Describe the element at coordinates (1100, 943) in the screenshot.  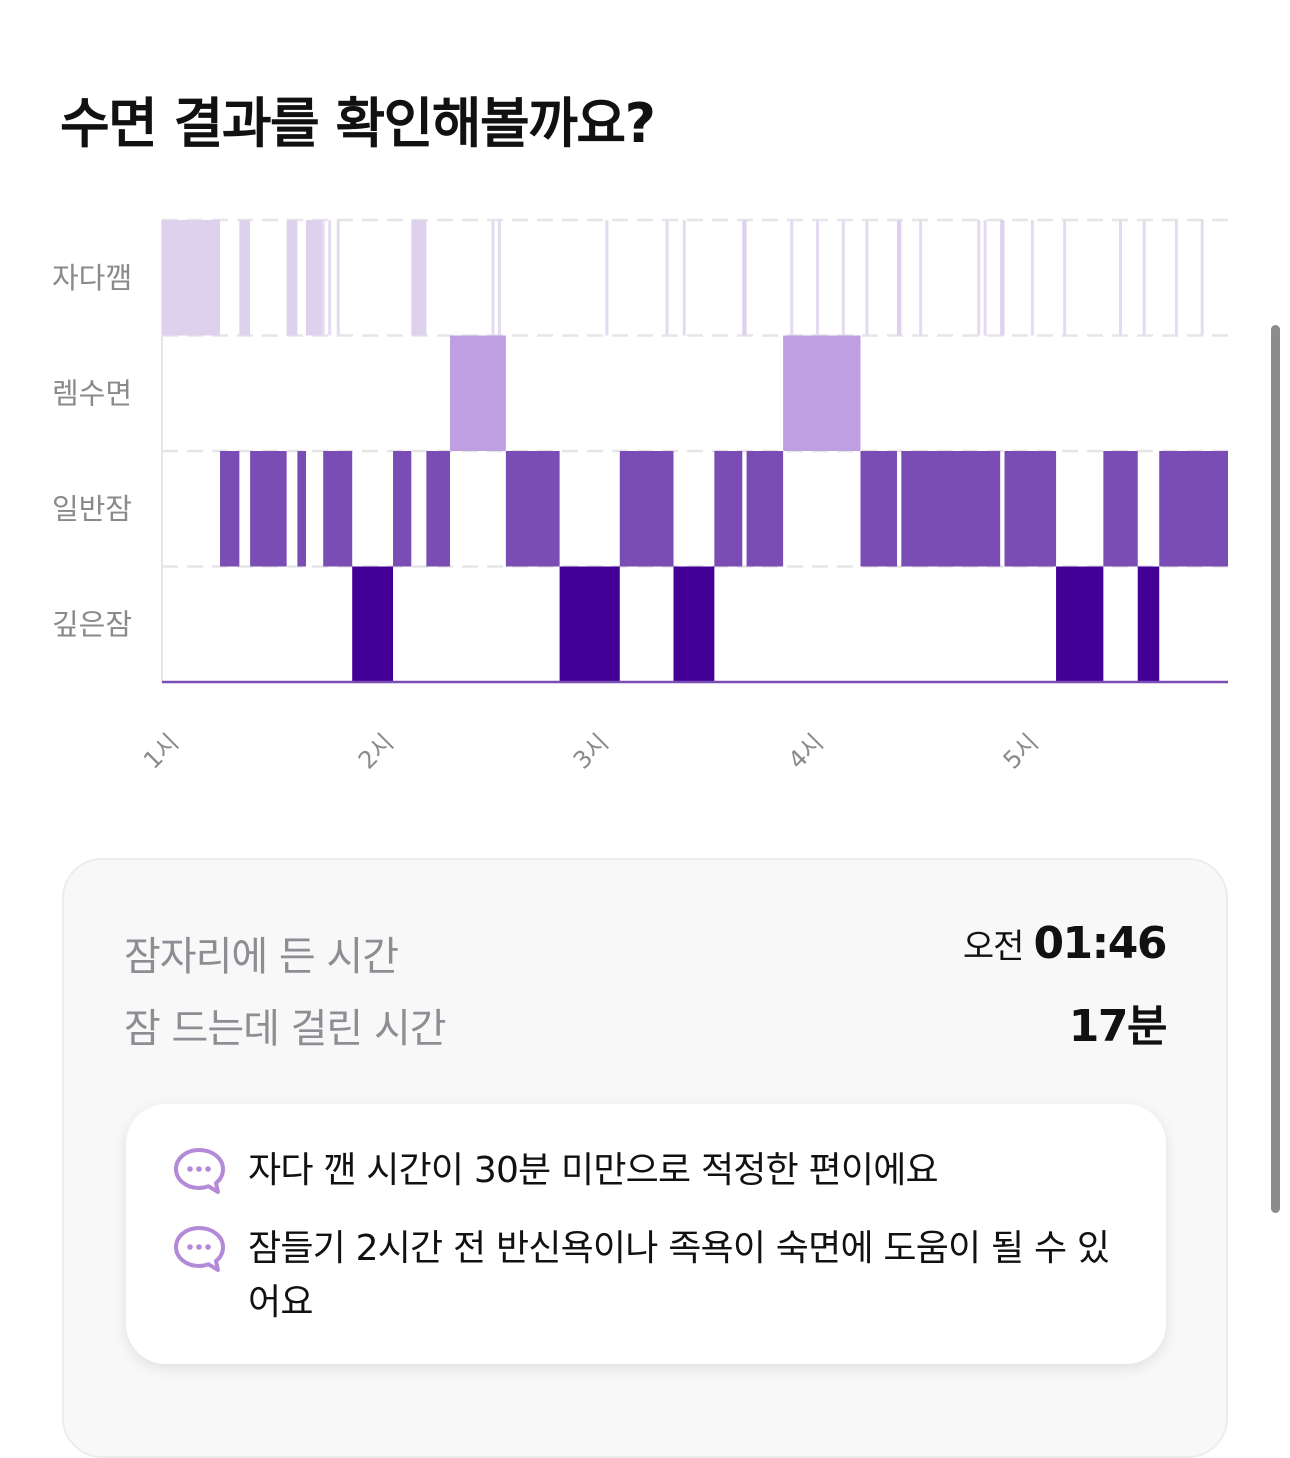
I see `bedtime-time: 01:46` at that location.